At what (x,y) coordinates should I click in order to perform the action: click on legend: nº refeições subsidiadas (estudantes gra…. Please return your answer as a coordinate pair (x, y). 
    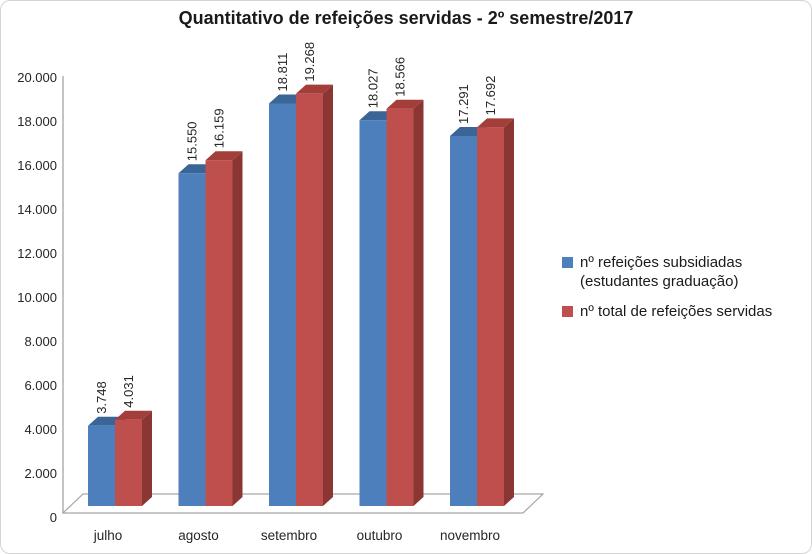
    Looking at the image, I should click on (684, 292).